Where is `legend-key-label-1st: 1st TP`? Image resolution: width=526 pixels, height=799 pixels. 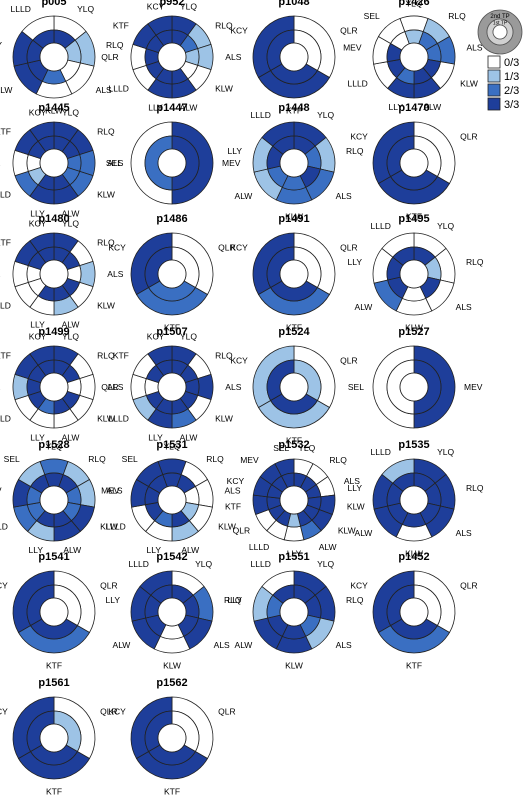
legend-key-label-1st: 1st TP is located at coordinates (500, 24).